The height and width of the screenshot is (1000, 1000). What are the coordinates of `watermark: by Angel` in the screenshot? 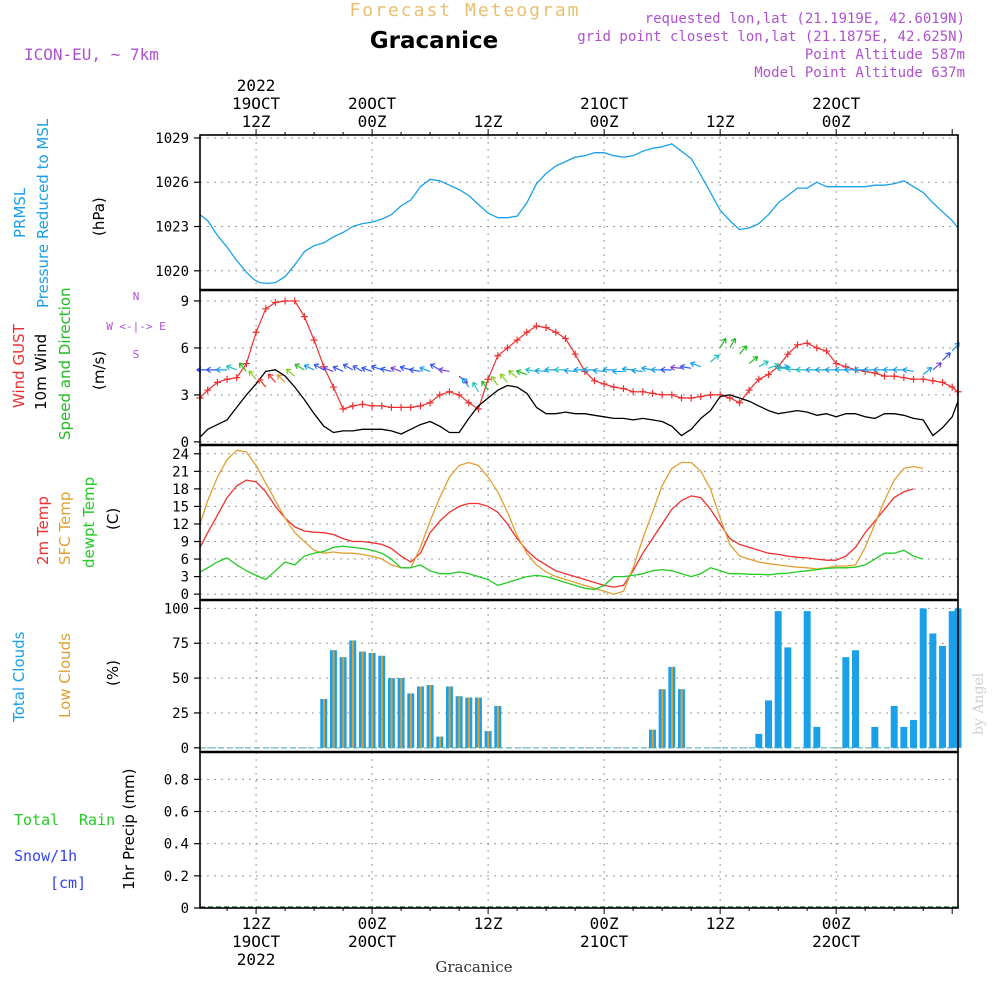 It's located at (979, 703).